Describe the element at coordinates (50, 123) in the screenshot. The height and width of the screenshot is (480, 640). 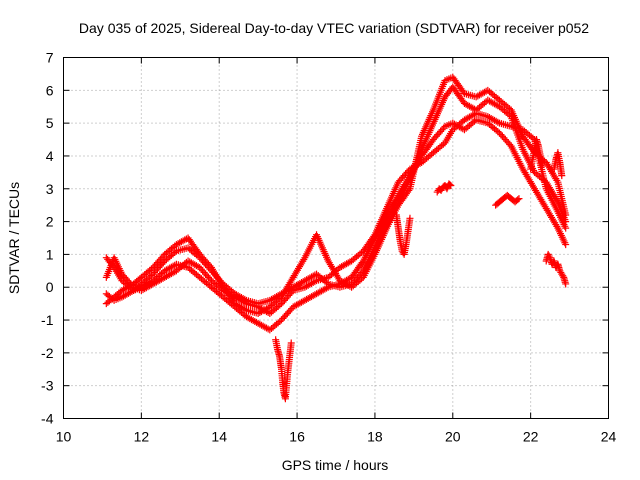
I see `y-tick-label: 5` at that location.